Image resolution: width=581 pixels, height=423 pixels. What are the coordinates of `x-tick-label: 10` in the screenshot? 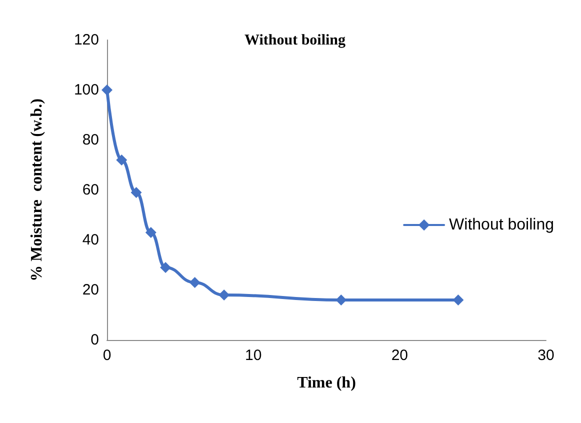 It's located at (253, 355).